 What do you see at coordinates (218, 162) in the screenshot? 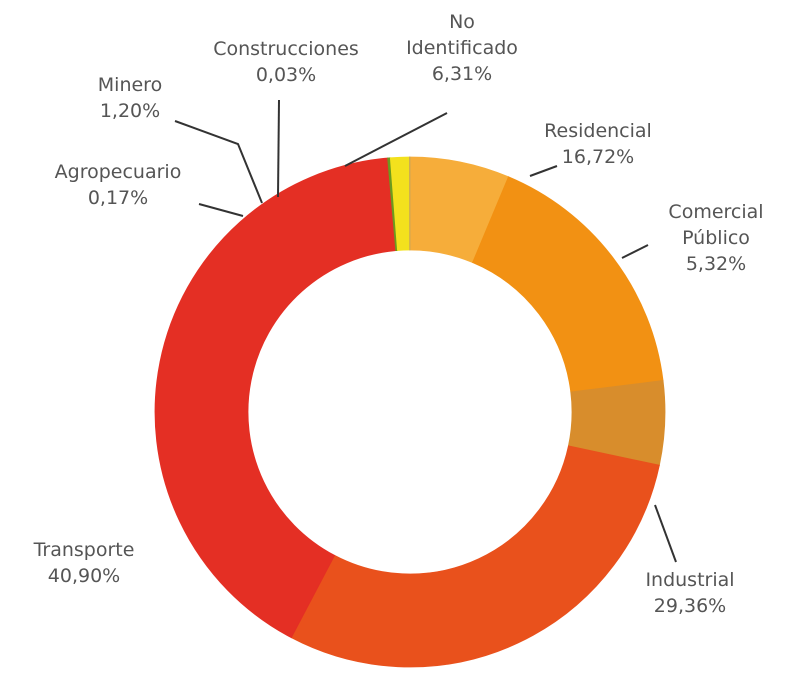
I see `leader-line-minero` at bounding box center [218, 162].